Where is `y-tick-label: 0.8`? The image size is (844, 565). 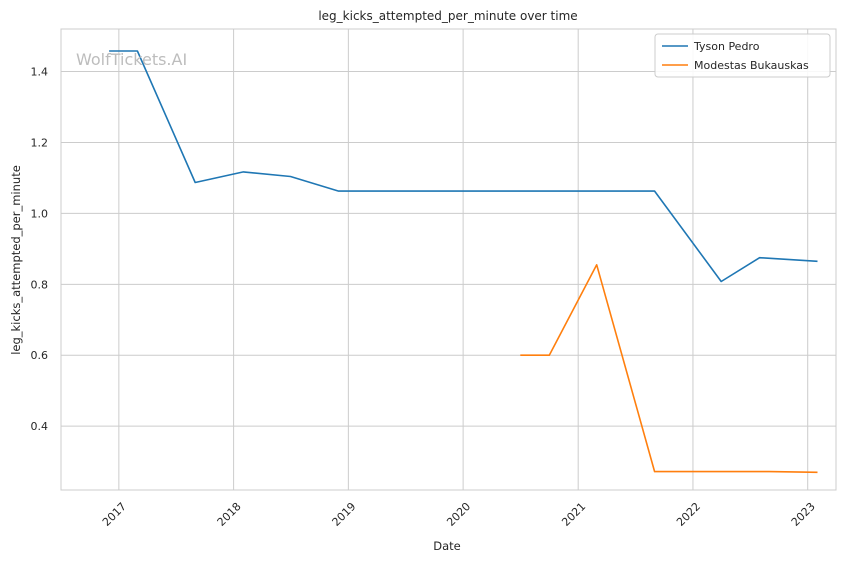 y-tick-label: 0.8 is located at coordinates (40, 284).